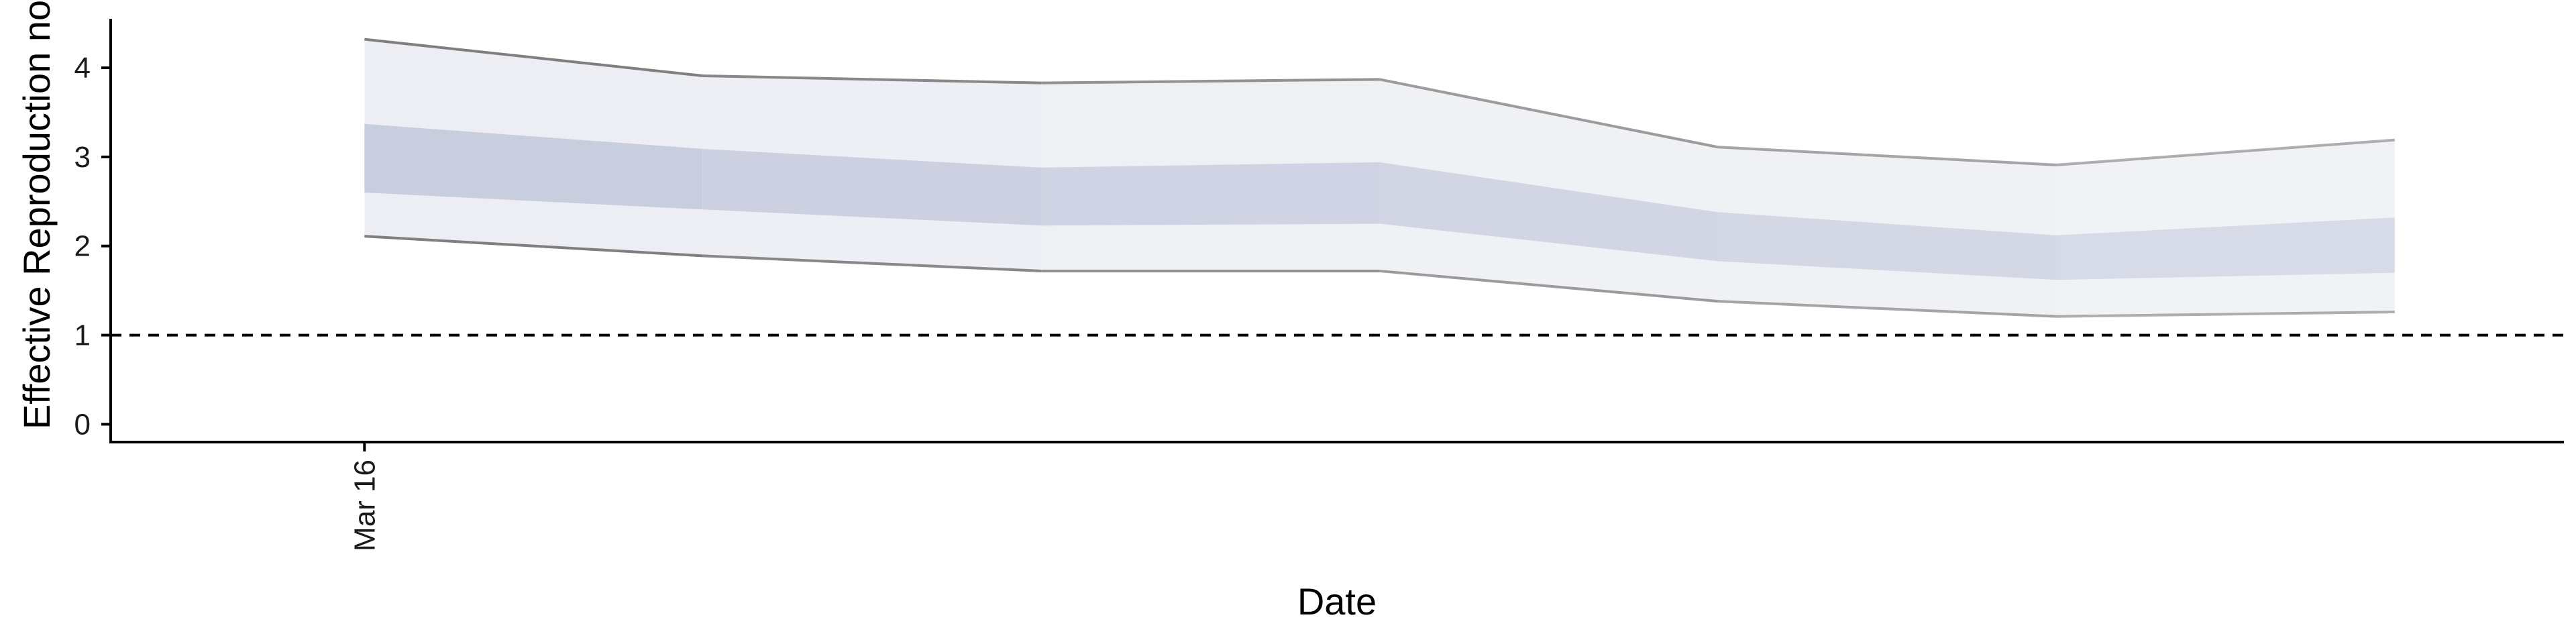 The image size is (2576, 644). What do you see at coordinates (1337, 601) in the screenshot?
I see `x-axis-title: Date` at bounding box center [1337, 601].